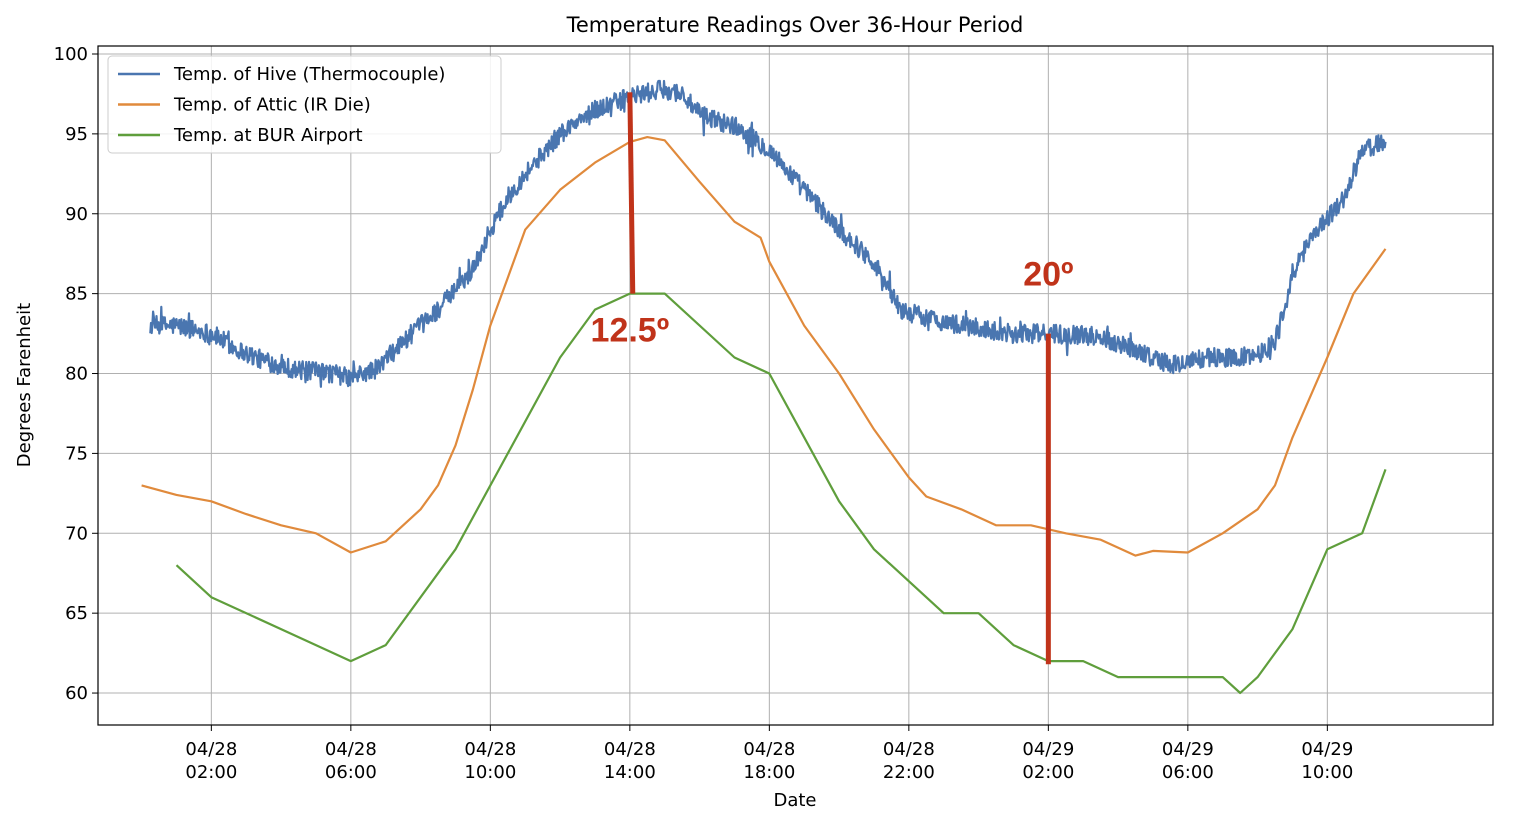 This screenshot has width=1515, height=827. What do you see at coordinates (76, 533) in the screenshot?
I see `y-tick-label: 70` at bounding box center [76, 533].